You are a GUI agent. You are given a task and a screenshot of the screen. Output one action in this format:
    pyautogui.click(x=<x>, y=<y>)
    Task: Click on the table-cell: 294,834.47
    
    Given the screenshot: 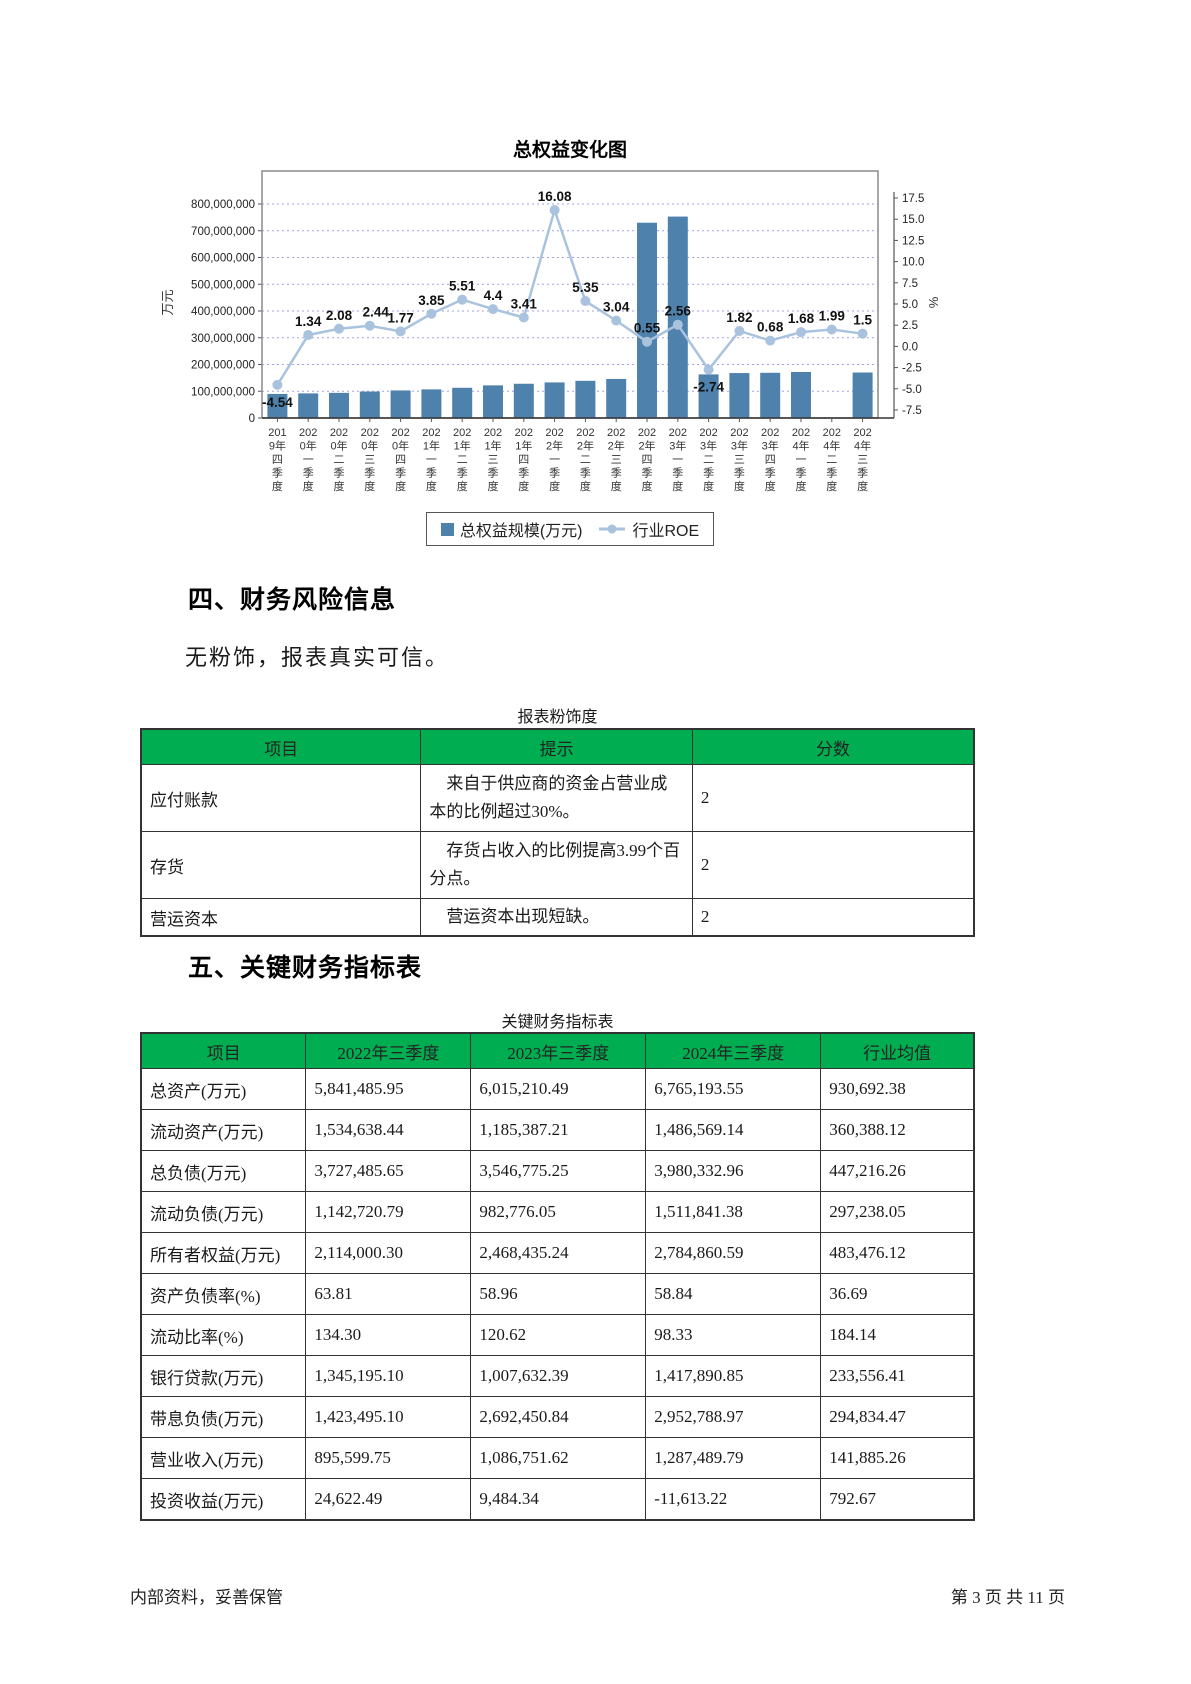 What is the action you would take?
    pyautogui.click(x=897, y=1417)
    